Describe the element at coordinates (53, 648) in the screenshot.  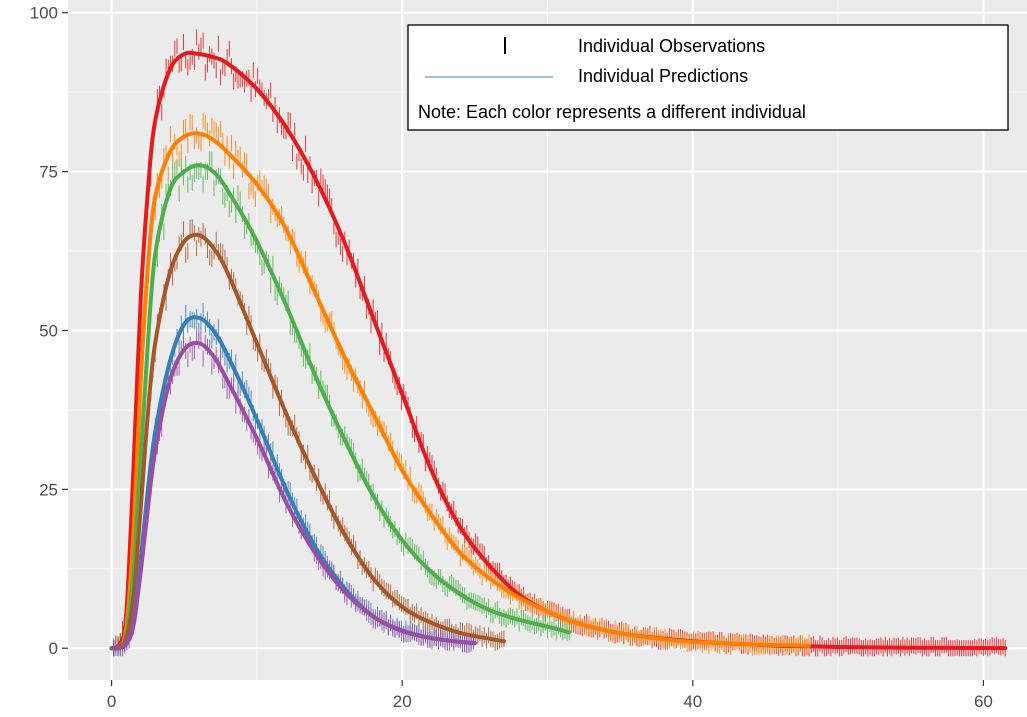
I see `y-tick-label: 0` at that location.